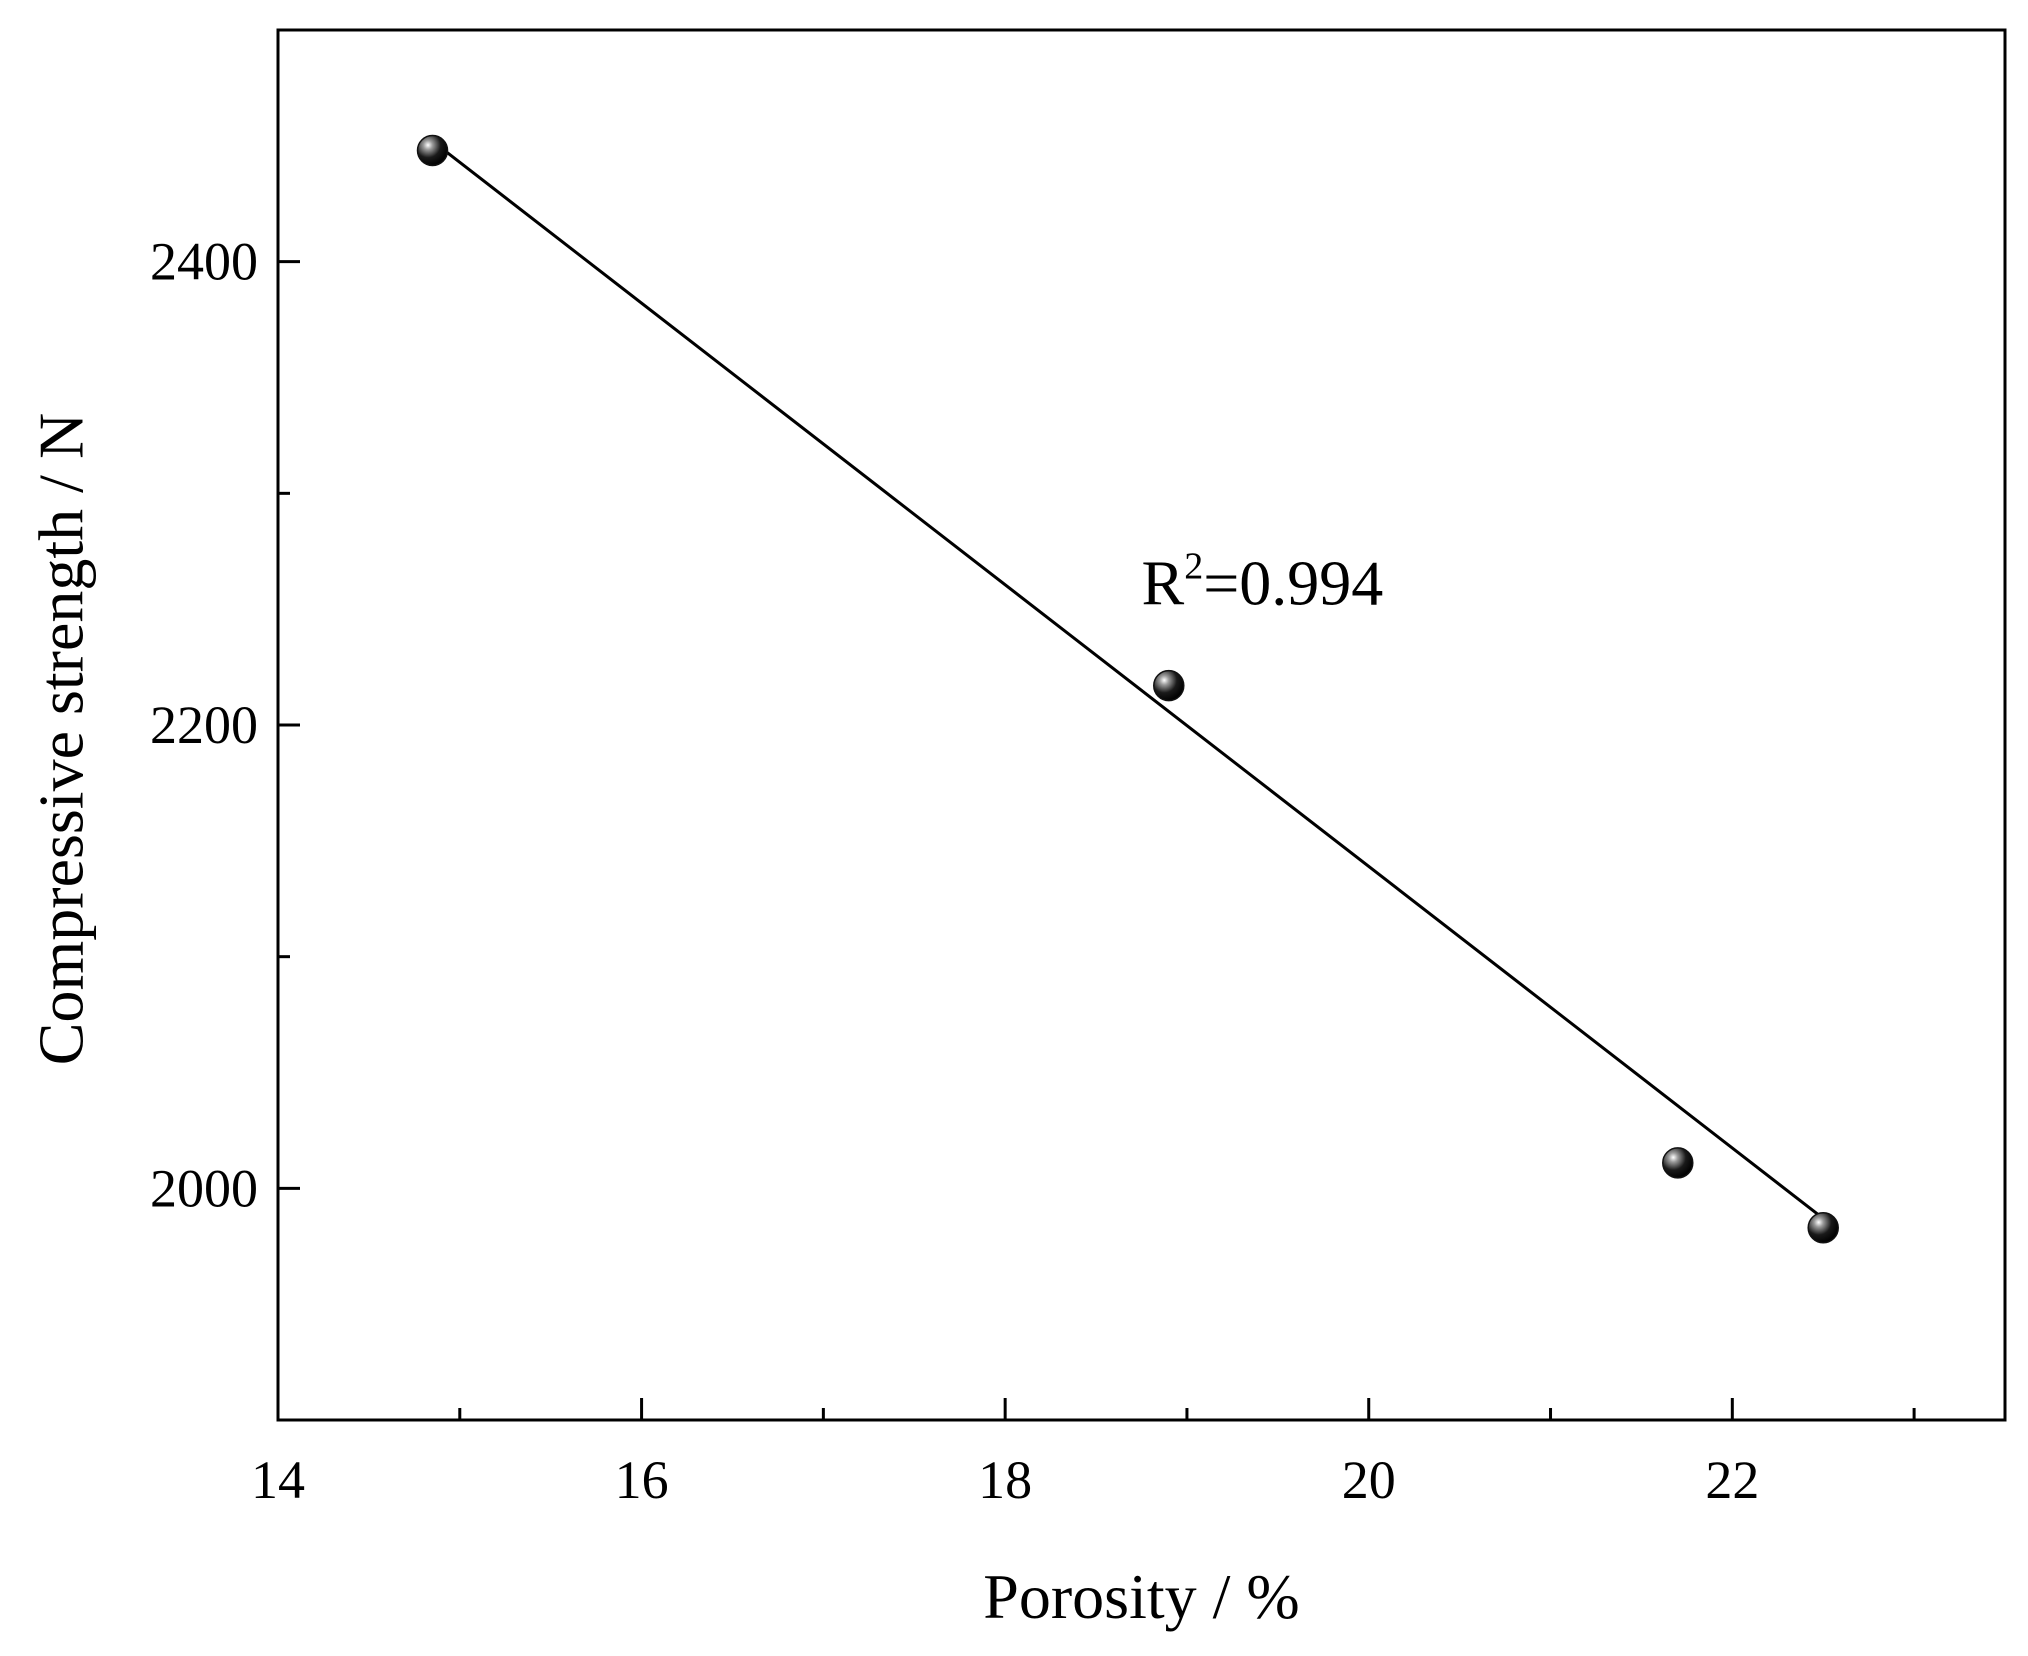 The height and width of the screenshot is (1656, 2028). I want to click on annotation-value: =0.994, so click(1293, 583).